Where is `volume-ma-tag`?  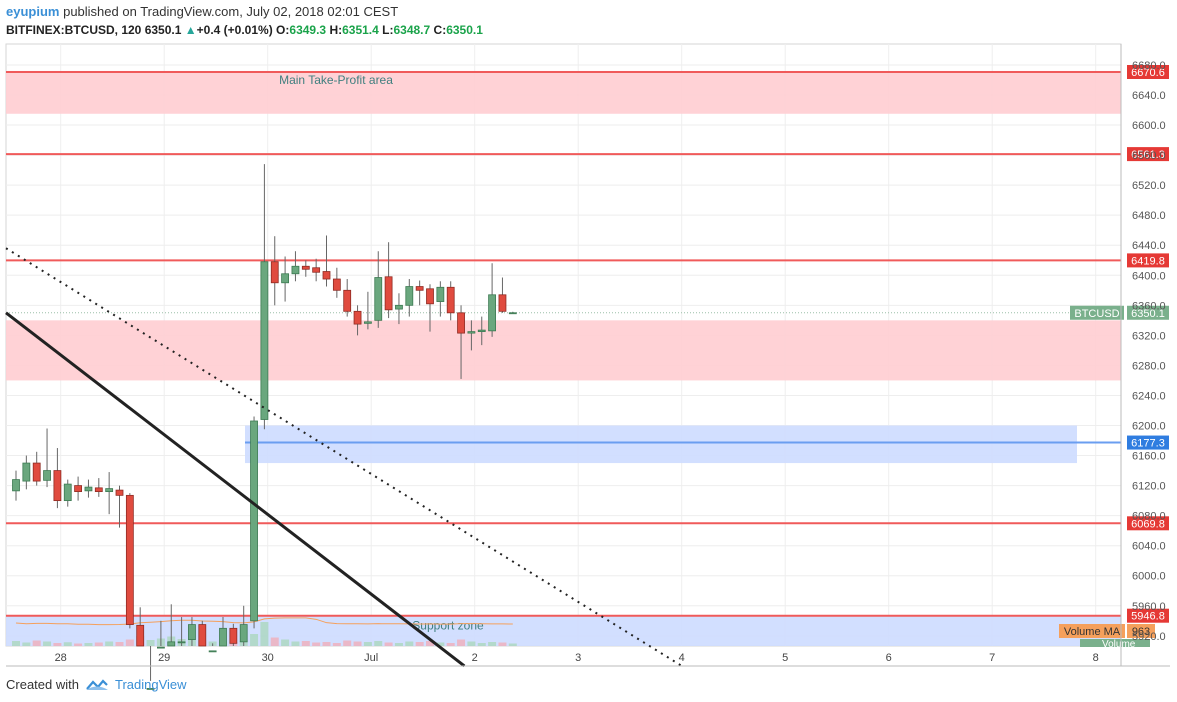
volume-ma-tag is located at coordinates (1092, 631).